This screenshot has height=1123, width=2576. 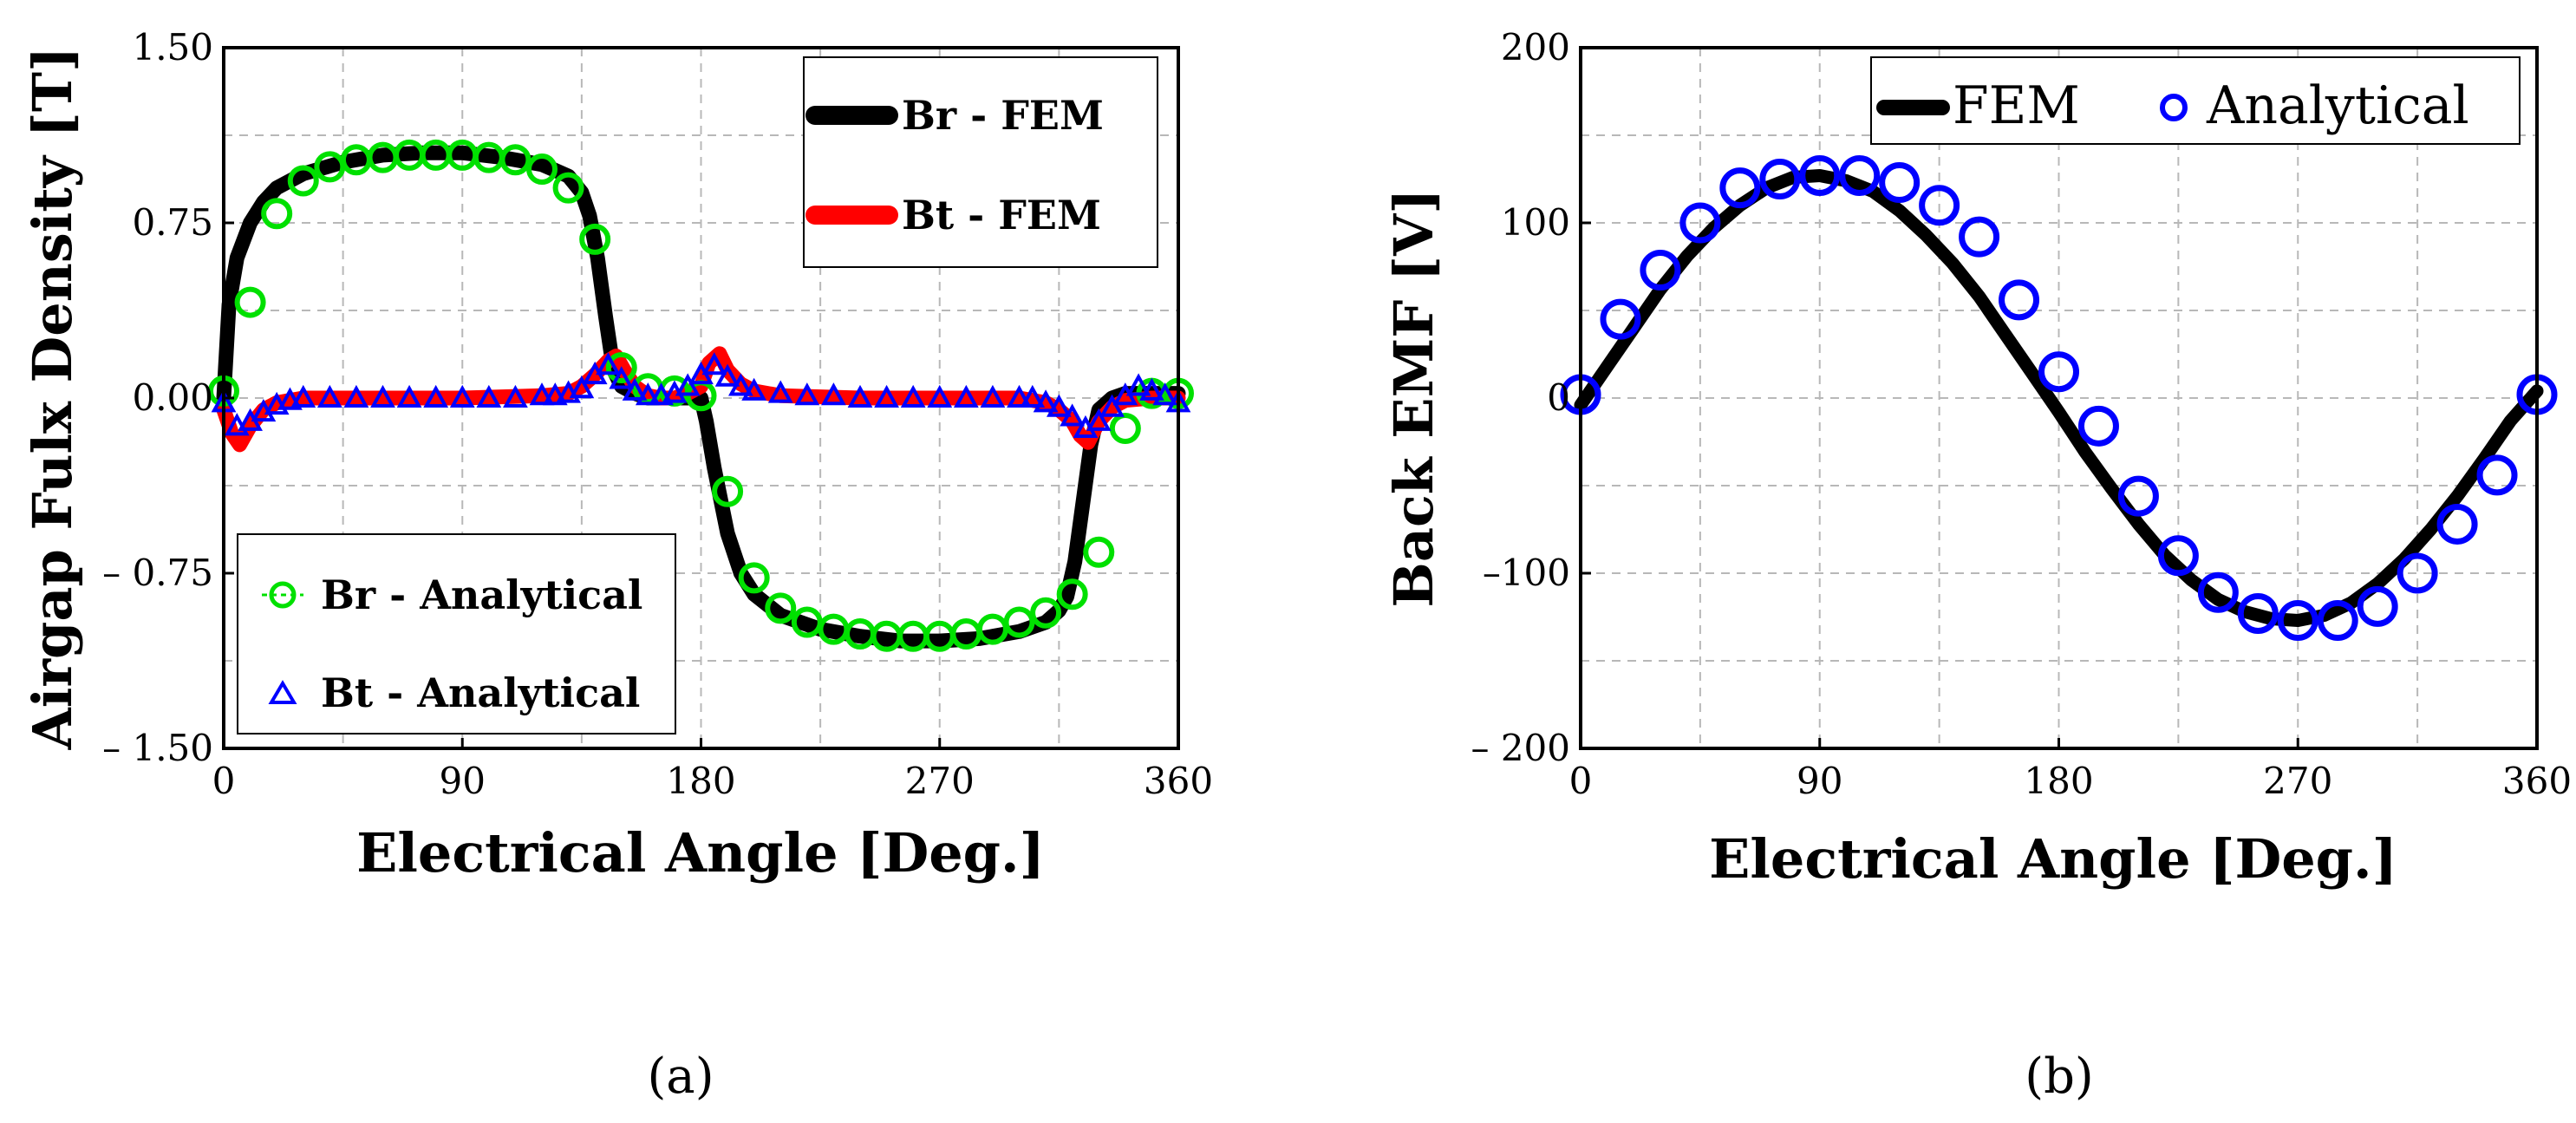 I want to click on panel-a-legend-top: Br - FEM Bt - FEM, so click(x=981, y=162).